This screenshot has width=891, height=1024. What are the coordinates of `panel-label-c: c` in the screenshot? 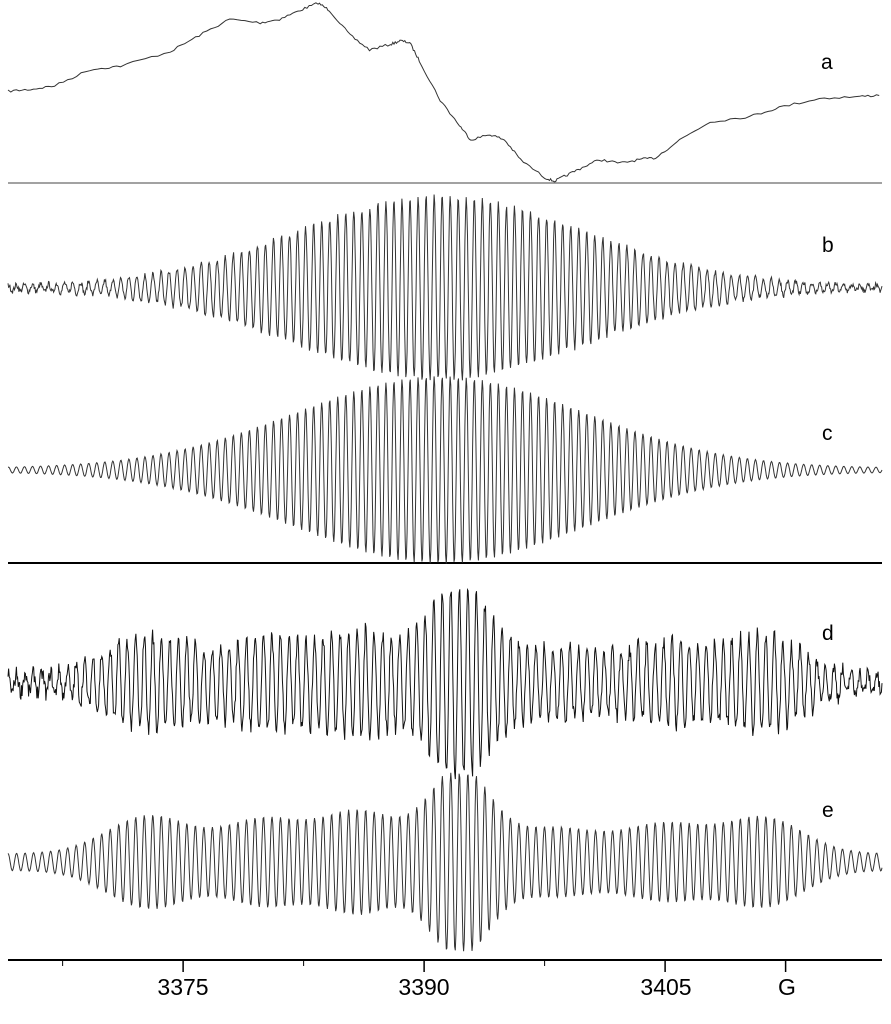 It's located at (827, 433).